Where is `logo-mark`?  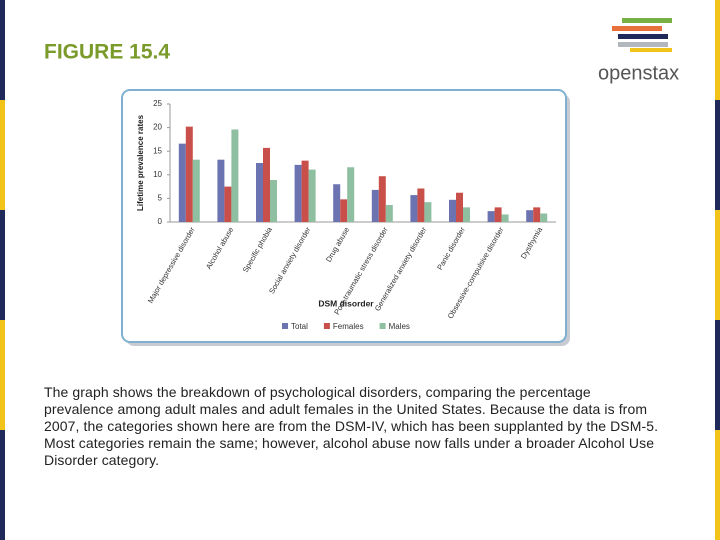 logo-mark is located at coordinates (642, 35).